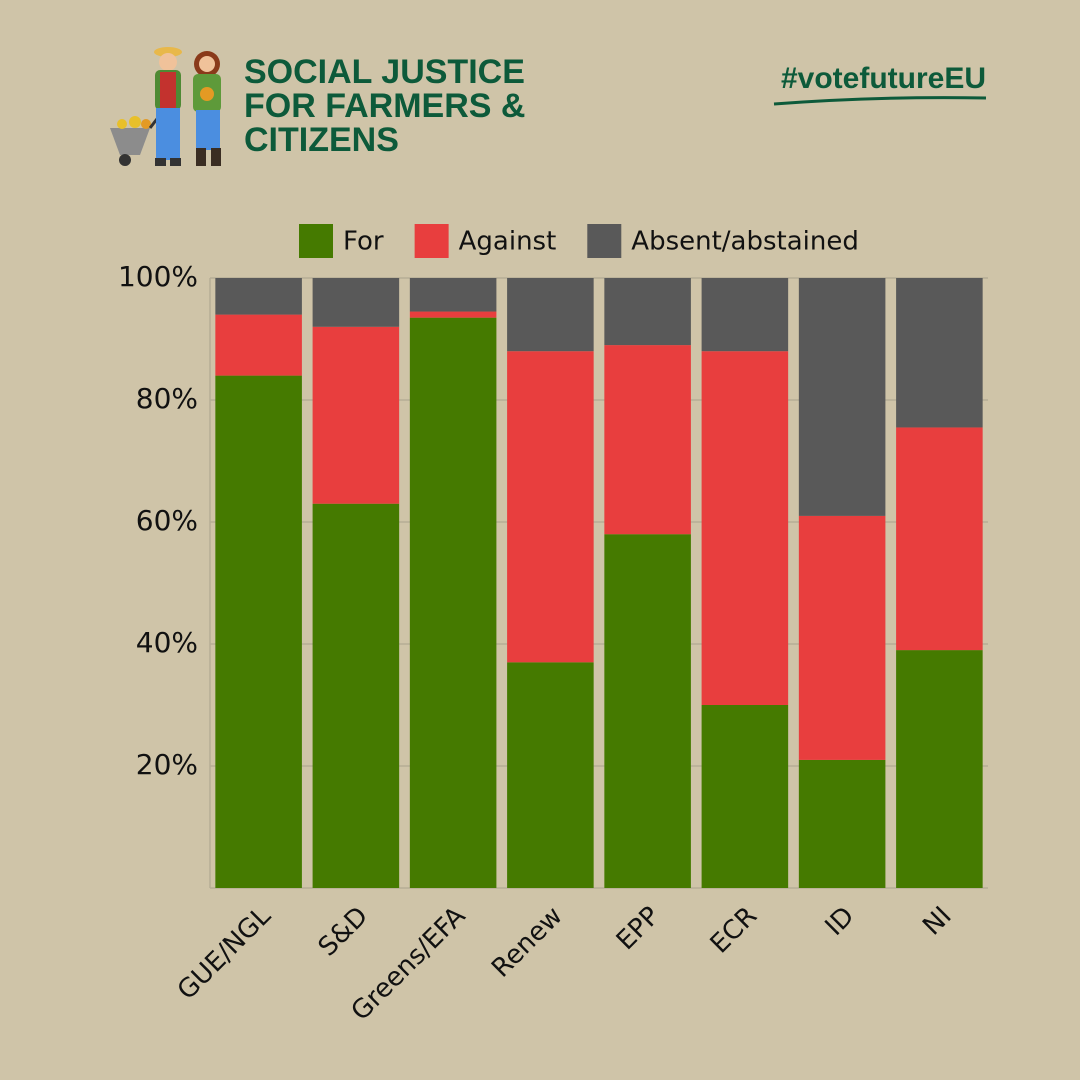  Describe the element at coordinates (508, 242) in the screenshot. I see `legend-label: Against` at that location.